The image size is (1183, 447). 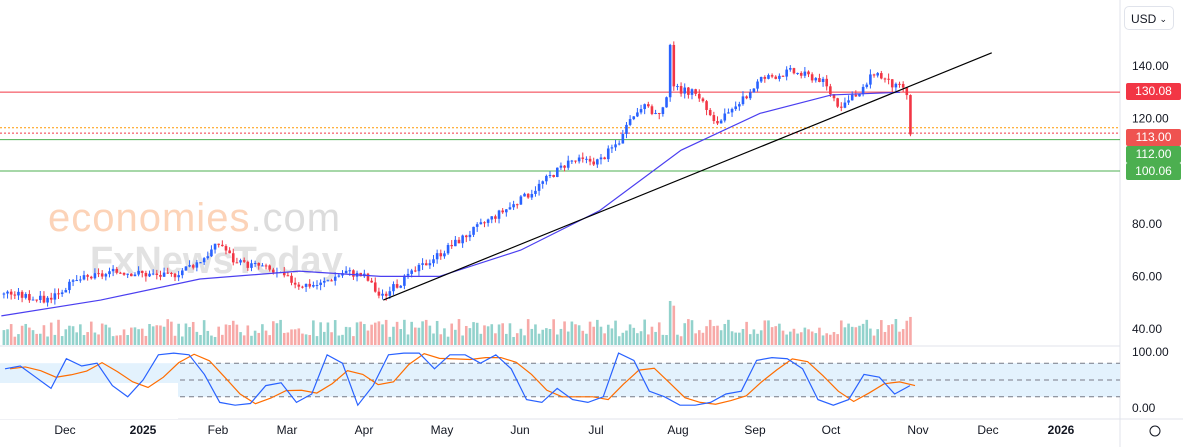 I want to click on currency-select: USD ⌄, so click(x=1149, y=18).